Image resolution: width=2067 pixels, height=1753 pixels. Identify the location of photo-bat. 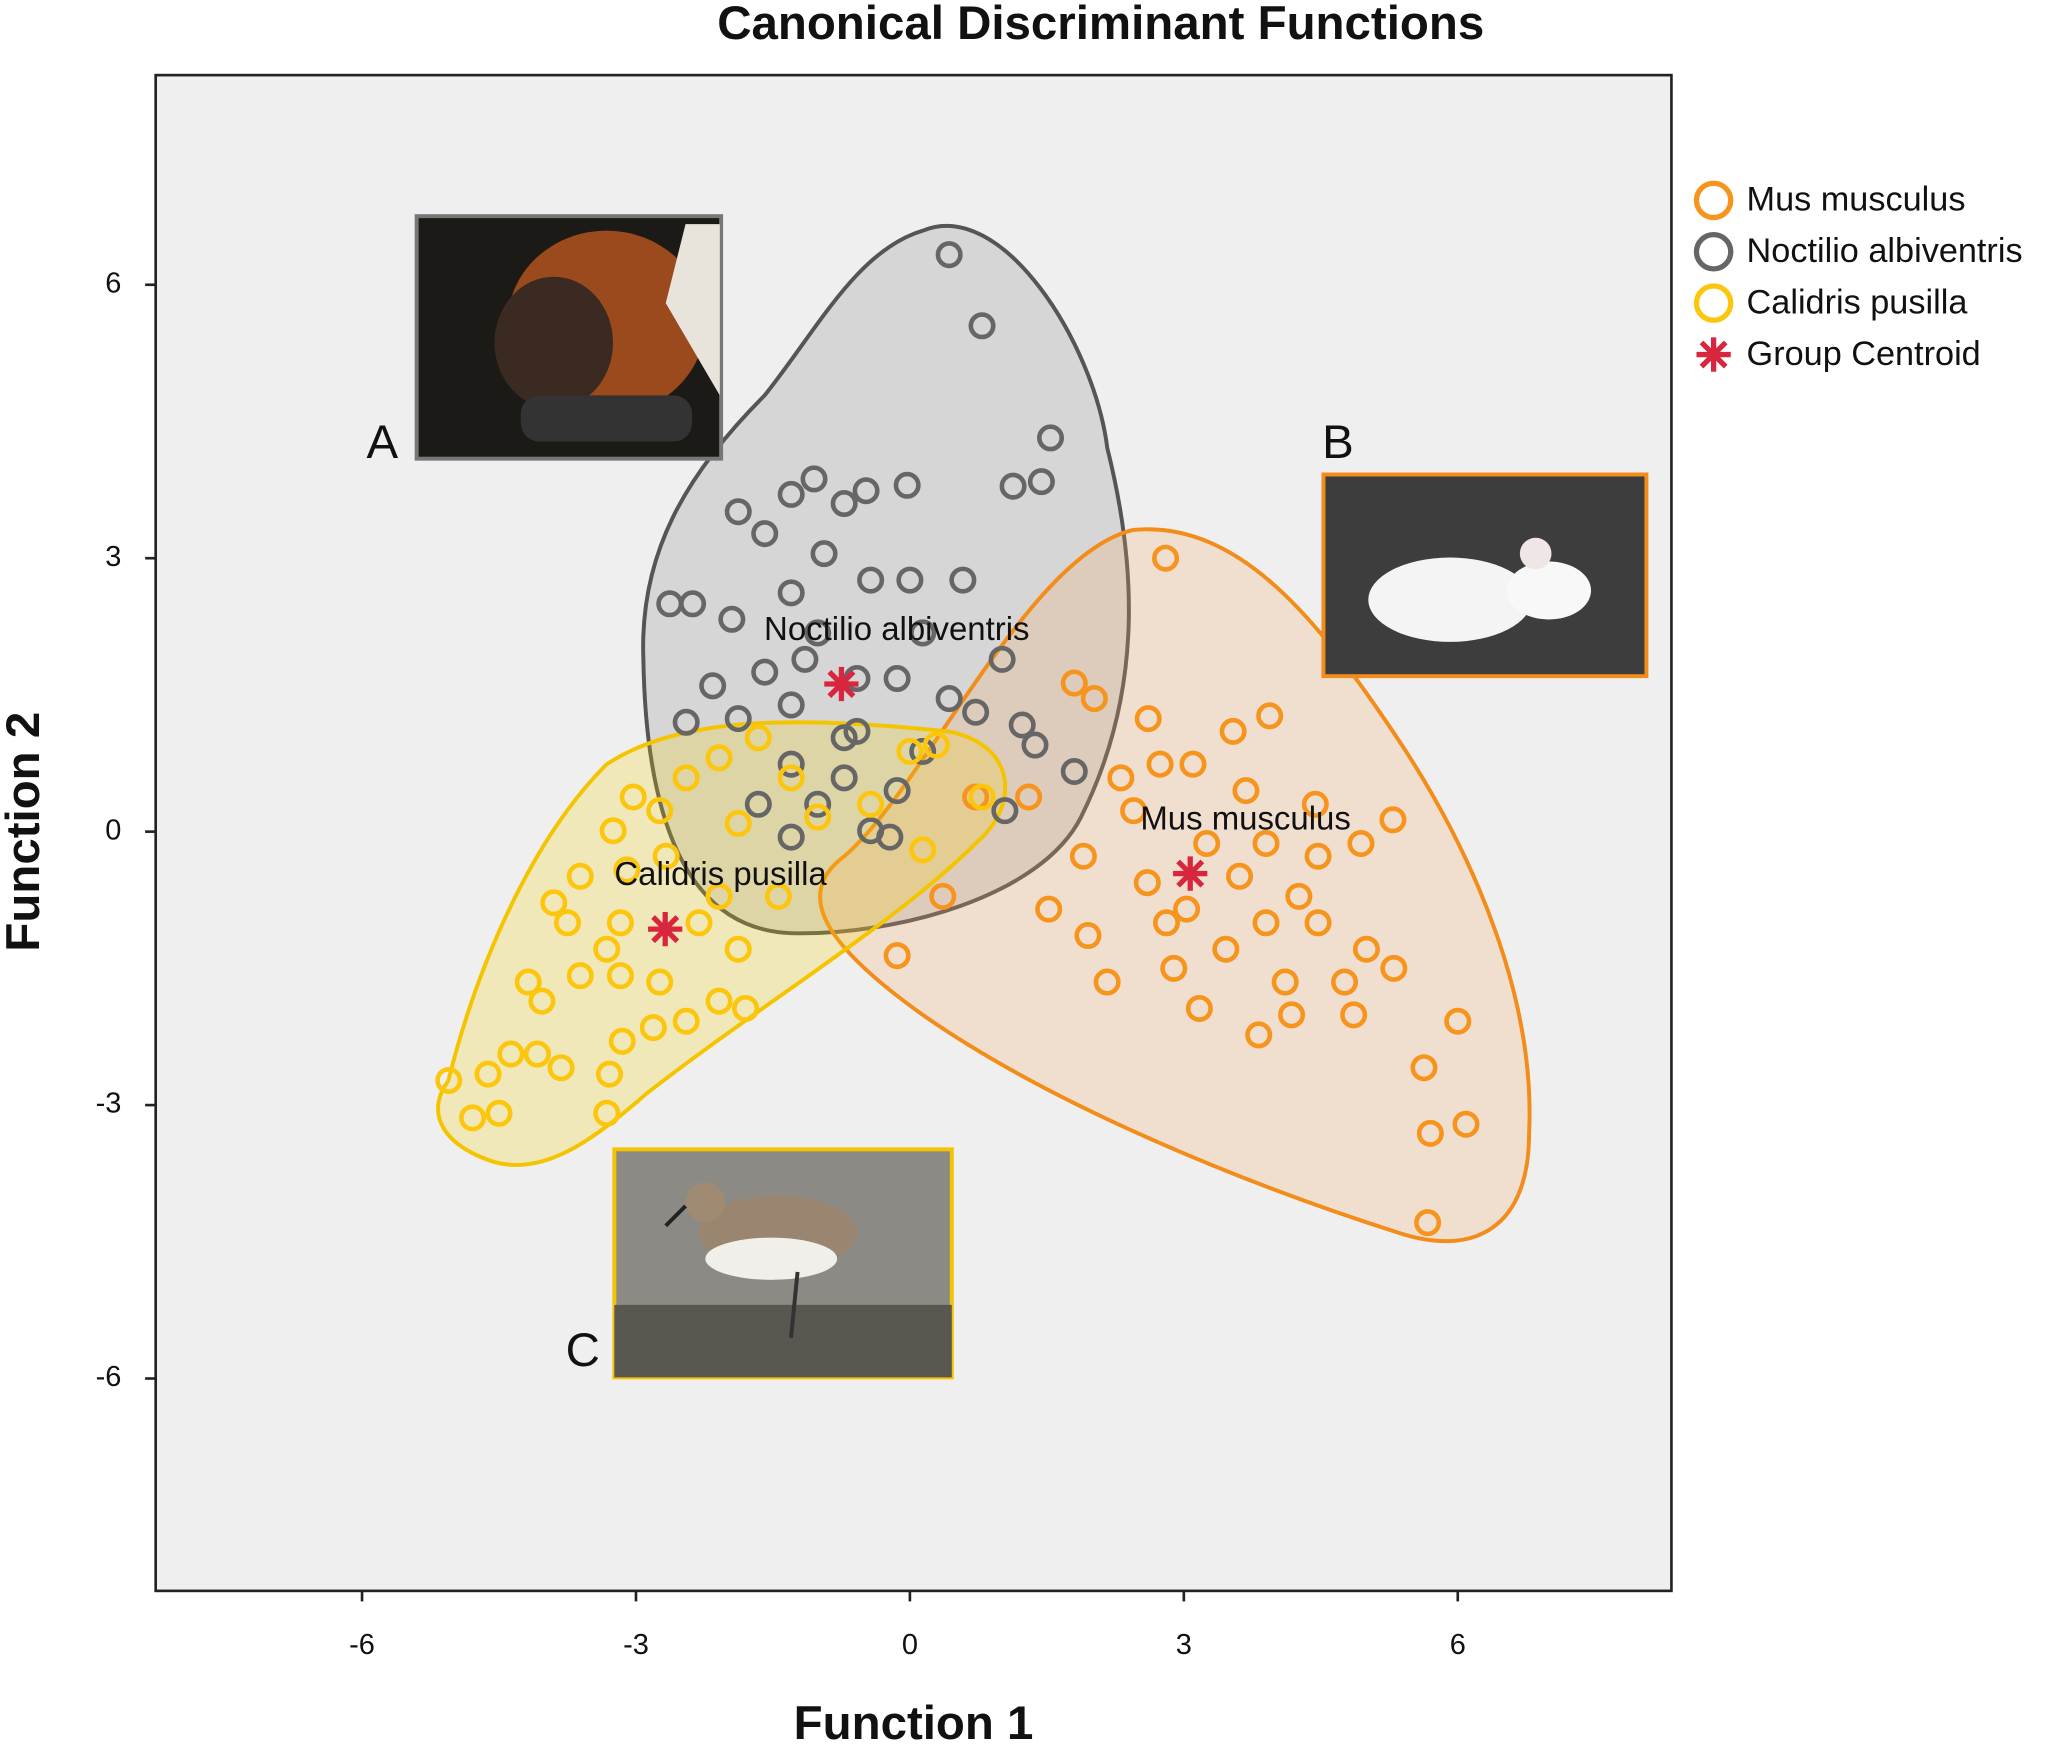
(569, 337).